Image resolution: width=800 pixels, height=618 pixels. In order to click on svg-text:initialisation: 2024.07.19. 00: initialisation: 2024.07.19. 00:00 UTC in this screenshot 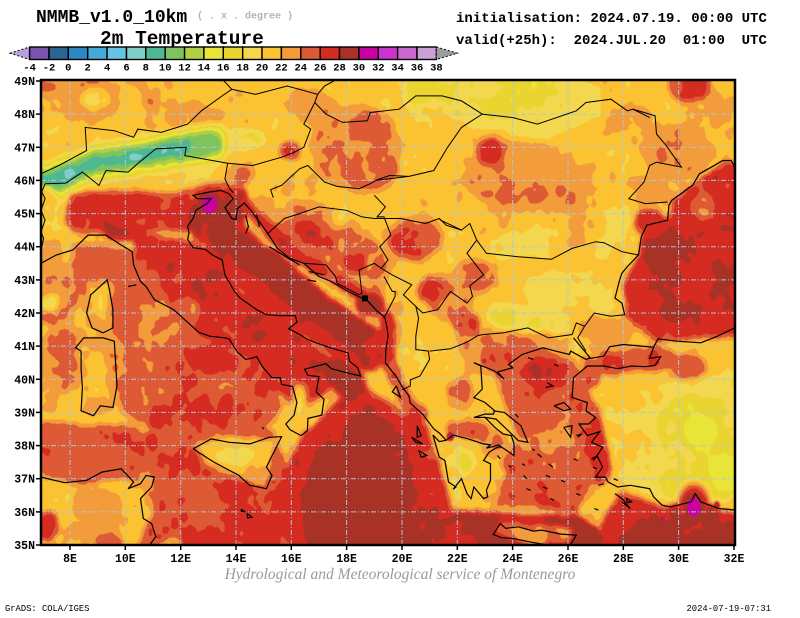, I will do `click(611, 19)`.